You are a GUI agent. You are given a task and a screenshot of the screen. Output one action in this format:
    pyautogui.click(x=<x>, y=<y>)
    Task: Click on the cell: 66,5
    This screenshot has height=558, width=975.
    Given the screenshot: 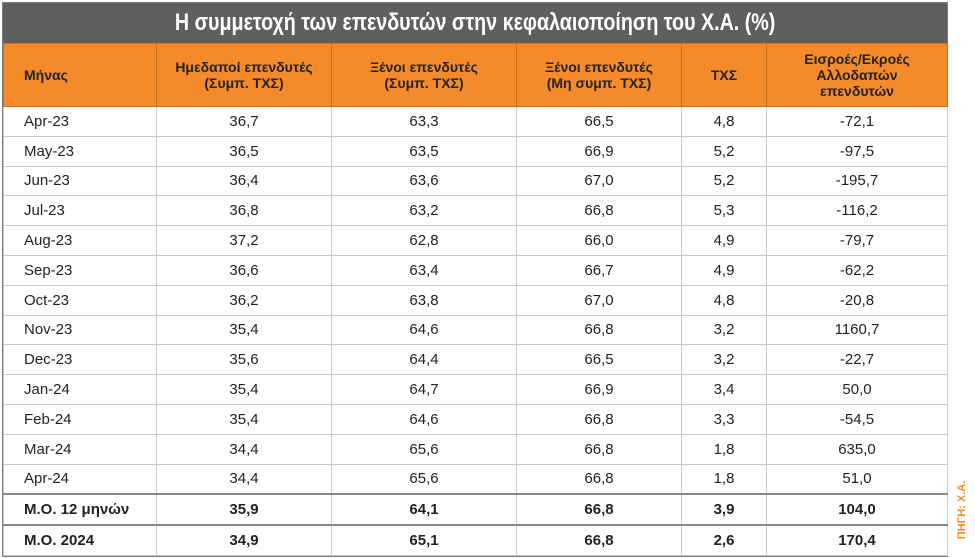 What is the action you would take?
    pyautogui.click(x=599, y=121)
    